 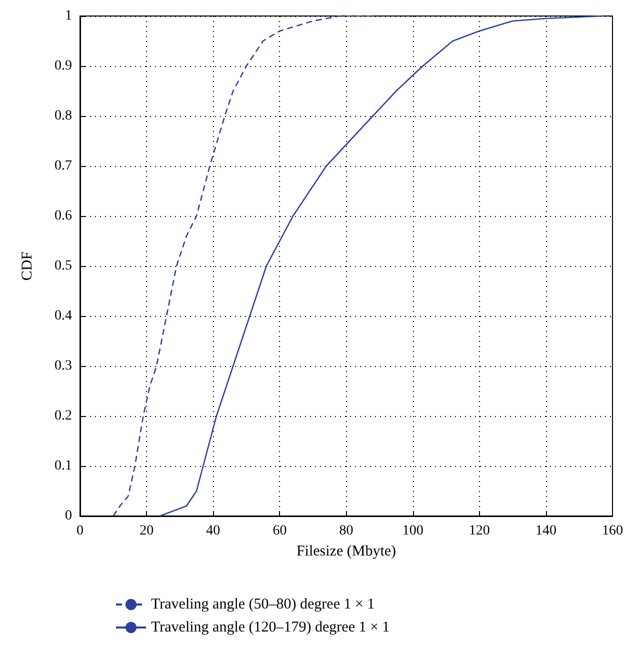 What do you see at coordinates (63, 266) in the screenshot?
I see `y-tick-label: 0.5` at bounding box center [63, 266].